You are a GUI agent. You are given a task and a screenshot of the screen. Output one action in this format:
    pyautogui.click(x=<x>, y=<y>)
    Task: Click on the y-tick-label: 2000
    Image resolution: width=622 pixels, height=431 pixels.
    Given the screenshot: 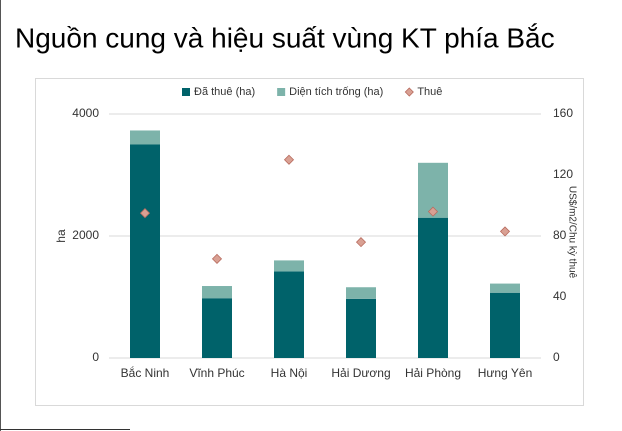 What is the action you would take?
    pyautogui.click(x=85, y=235)
    